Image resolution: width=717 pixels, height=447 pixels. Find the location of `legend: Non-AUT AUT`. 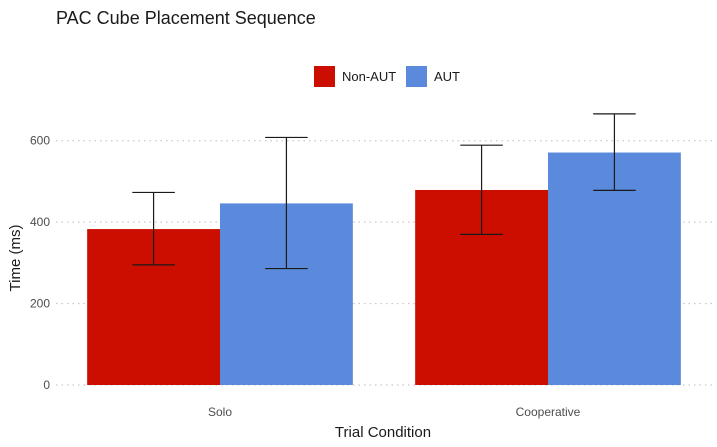

legend: Non-AUT AUT is located at coordinates (387, 76).